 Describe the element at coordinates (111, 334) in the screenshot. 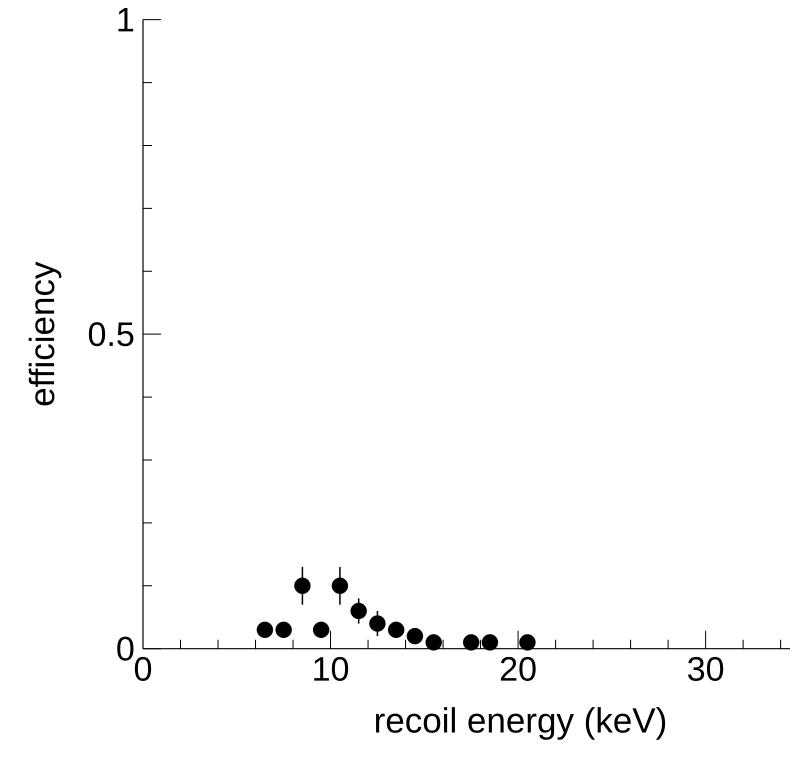

I see `y-tick-label: 0.5` at that location.